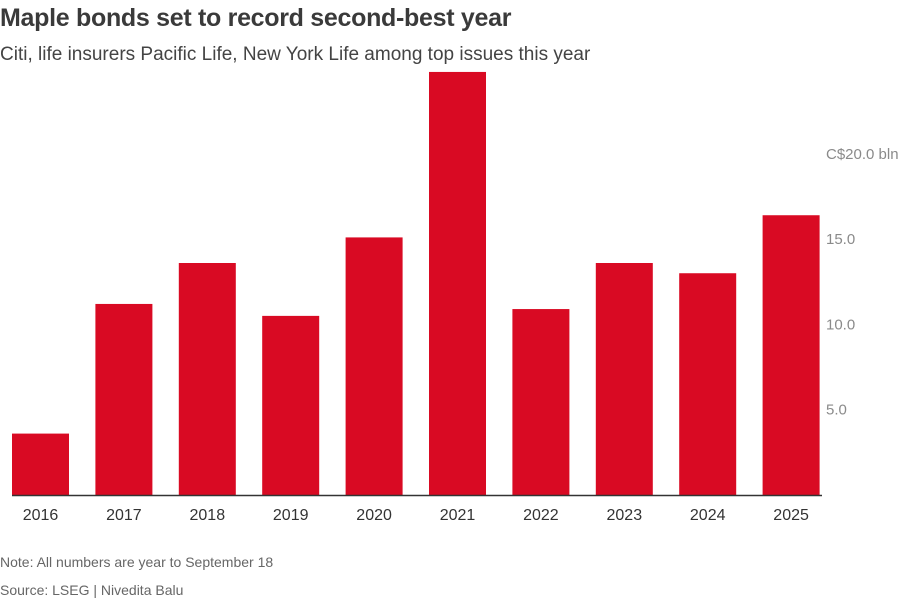 This screenshot has height=600, width=912. I want to click on bar-2021, so click(457, 283).